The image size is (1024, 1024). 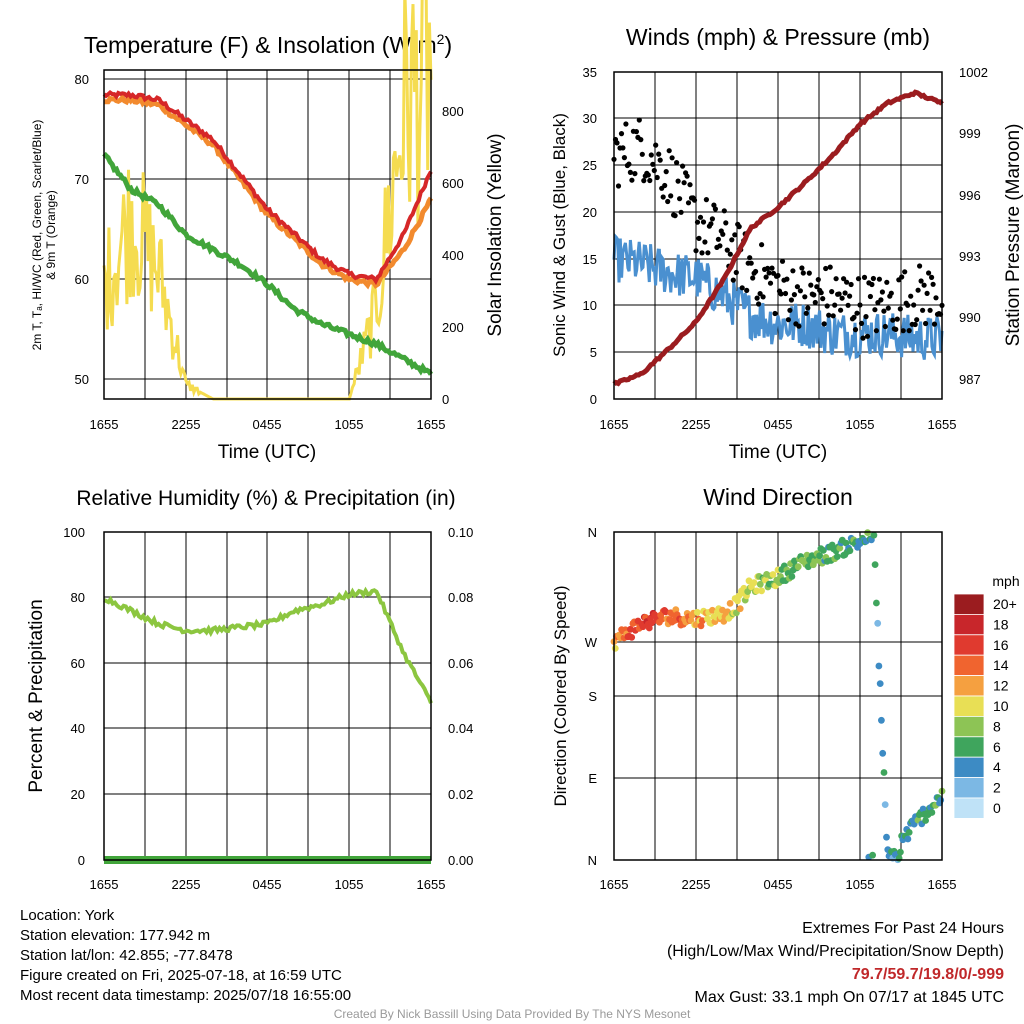 I want to click on wind-ytick: 10, so click(x=590, y=305).